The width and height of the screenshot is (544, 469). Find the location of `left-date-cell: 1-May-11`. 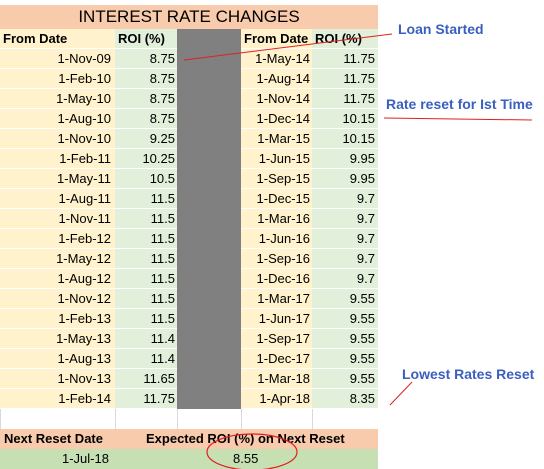

left-date-cell: 1-May-11 is located at coordinates (57, 179).